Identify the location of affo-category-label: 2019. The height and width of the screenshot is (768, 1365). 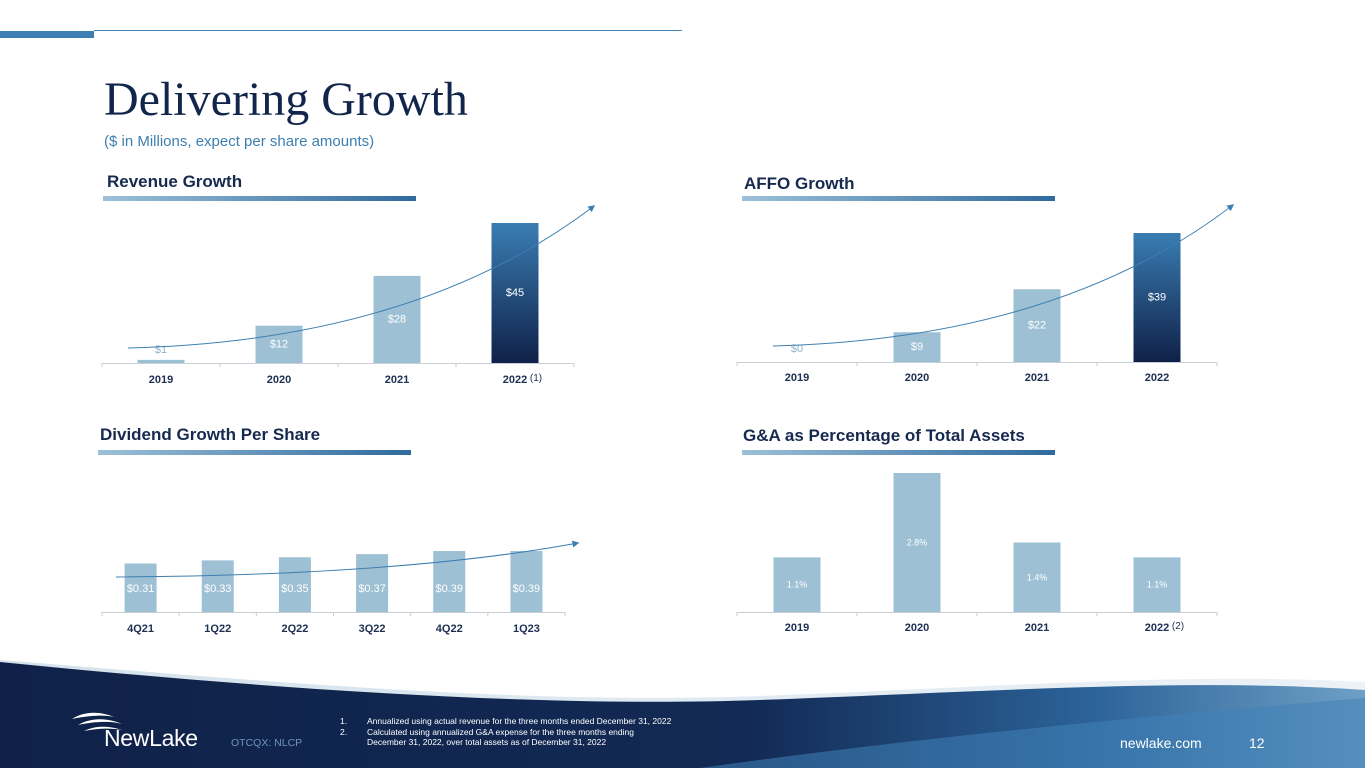
(797, 378).